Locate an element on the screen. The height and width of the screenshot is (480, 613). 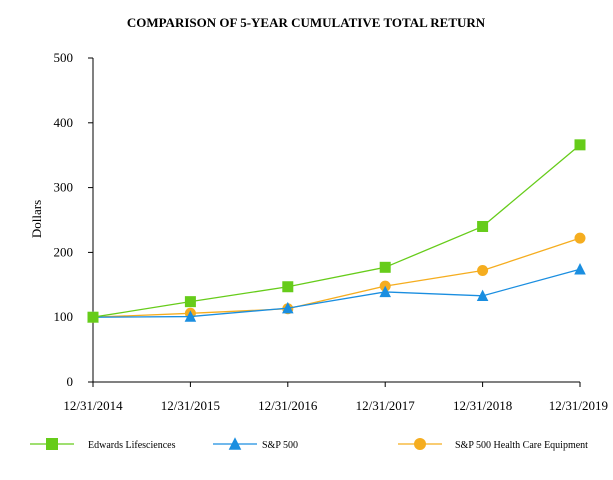
y-tick-label: 100 is located at coordinates (64, 316).